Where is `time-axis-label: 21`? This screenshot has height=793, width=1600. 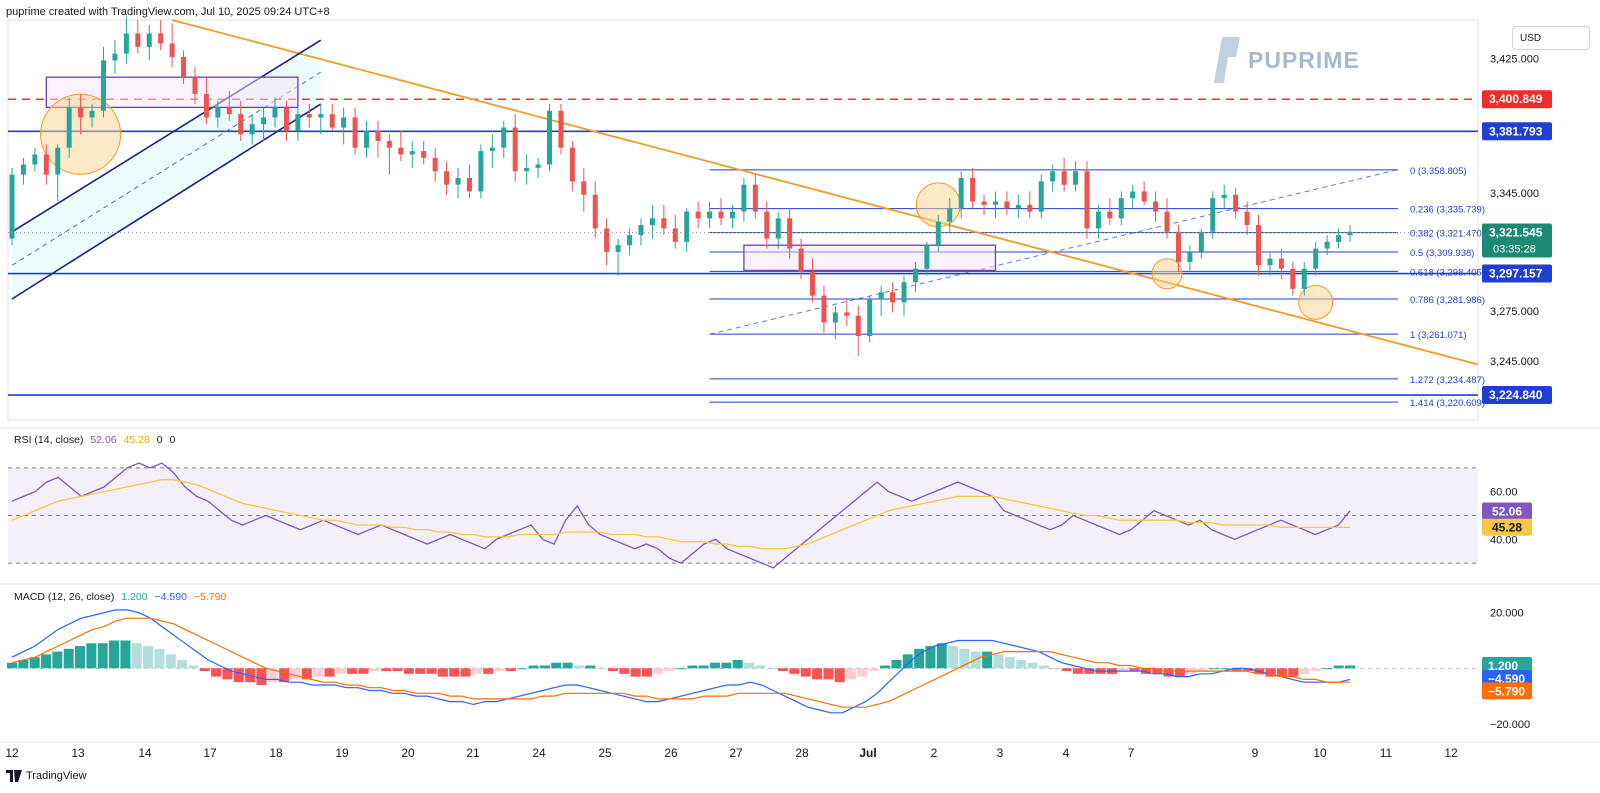
time-axis-label: 21 is located at coordinates (473, 753).